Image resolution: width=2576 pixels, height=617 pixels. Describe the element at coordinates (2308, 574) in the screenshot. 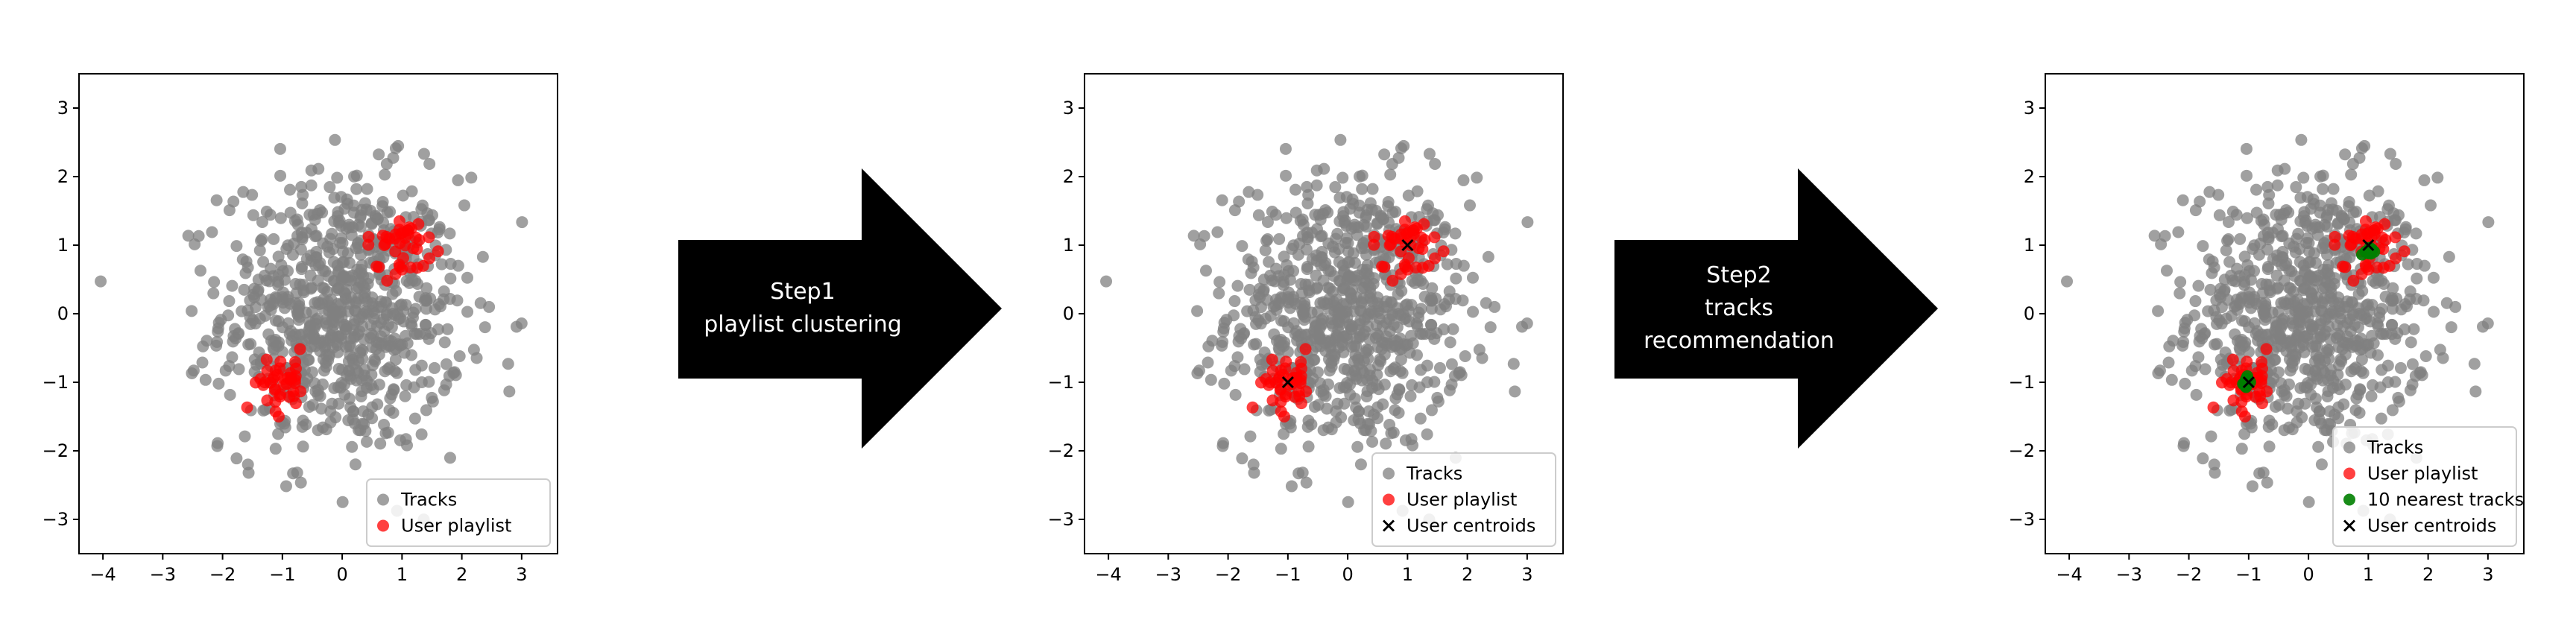

I see `x-tick-label: 0` at that location.